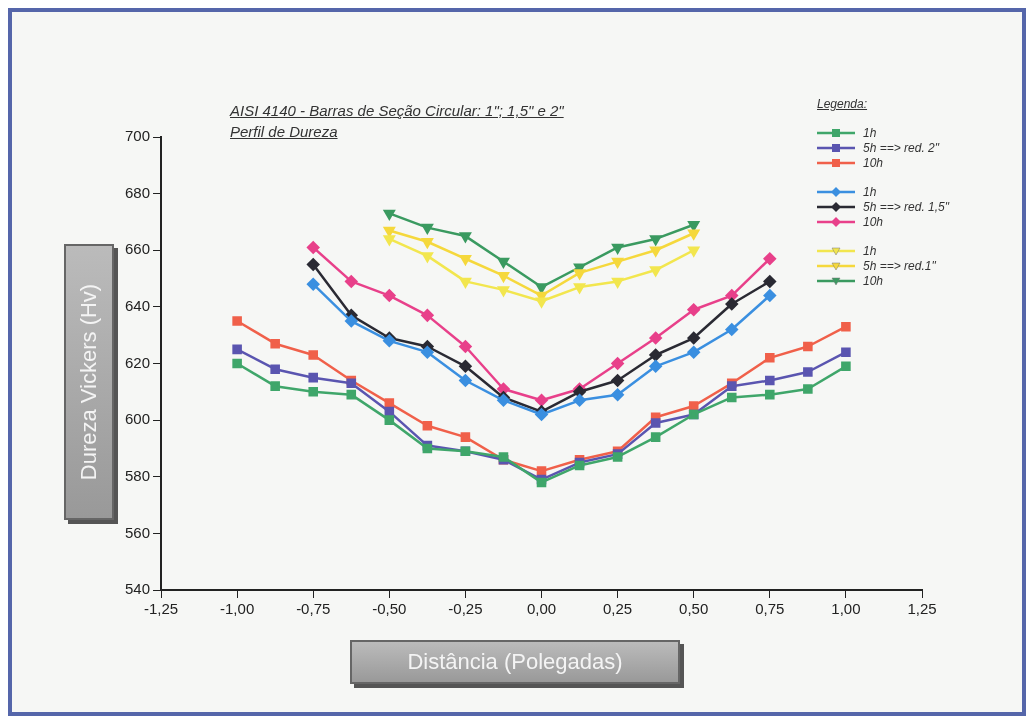  What do you see at coordinates (138, 362) in the screenshot?
I see `y-tick-label: 620` at bounding box center [138, 362].